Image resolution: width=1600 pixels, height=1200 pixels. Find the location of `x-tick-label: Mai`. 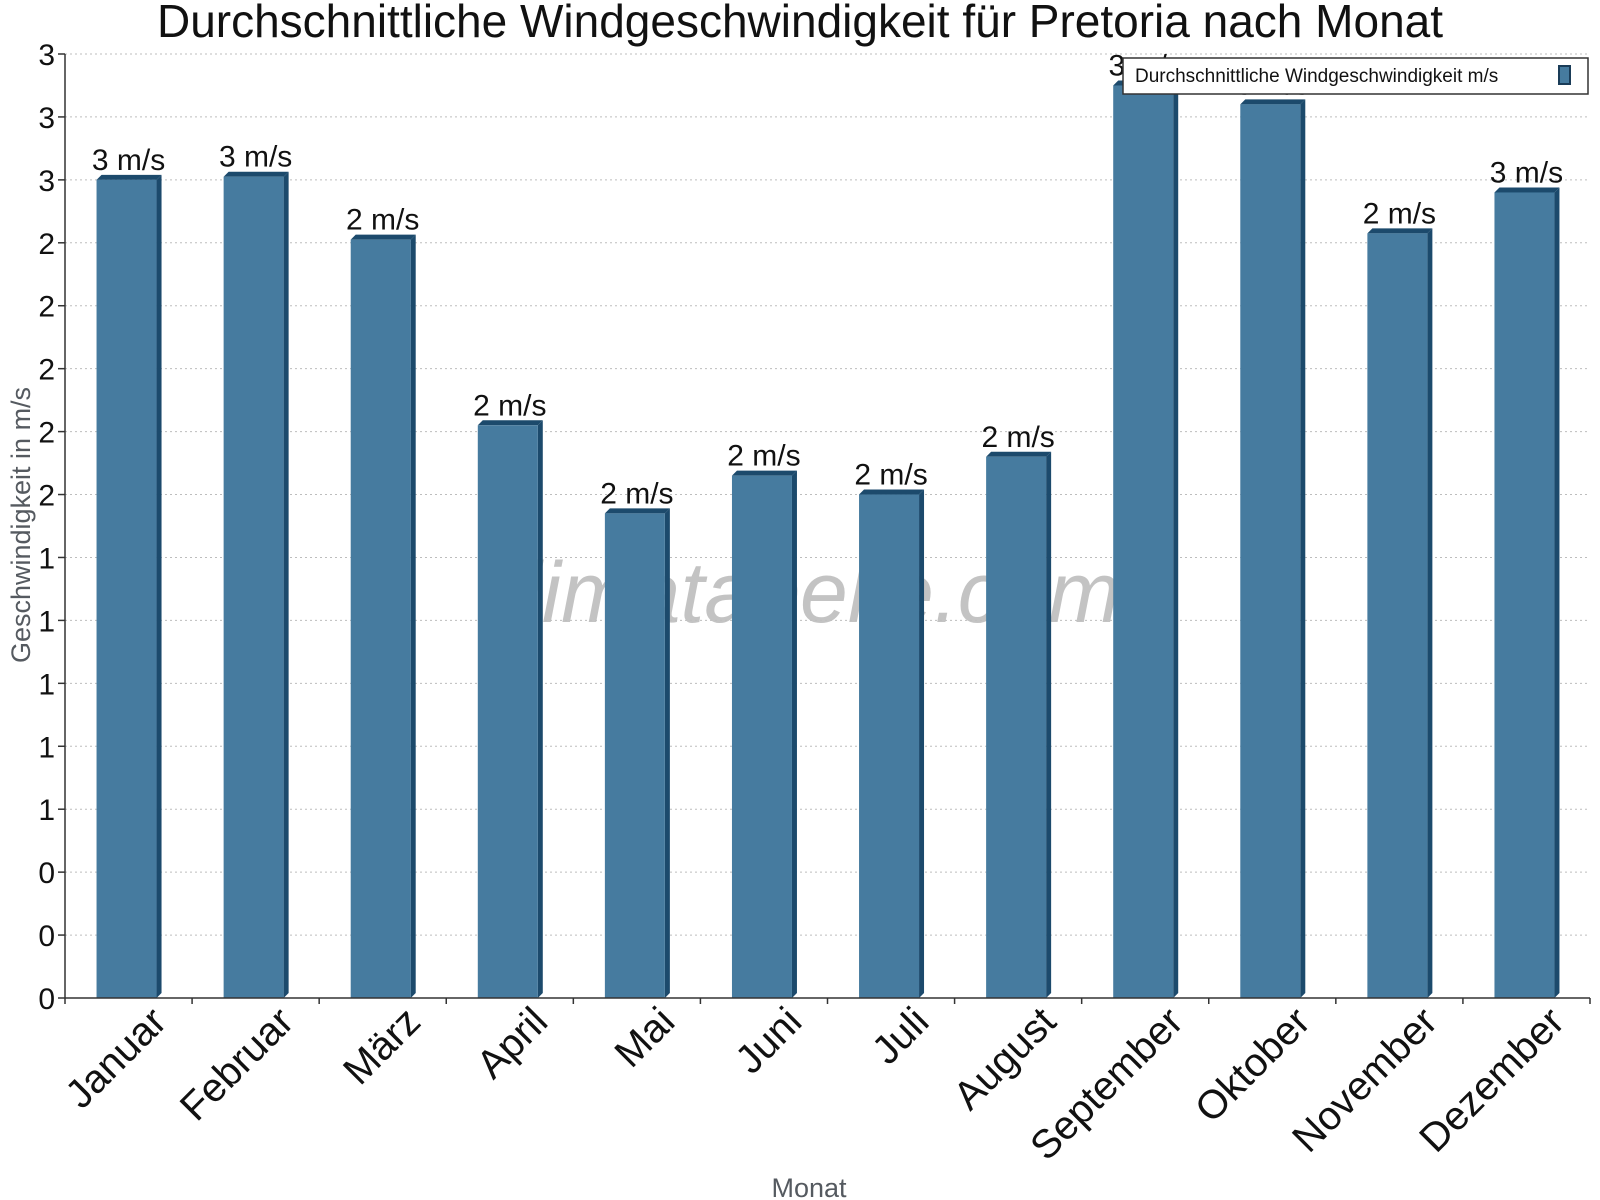

x-tick-label: Mai is located at coordinates (645, 1037).